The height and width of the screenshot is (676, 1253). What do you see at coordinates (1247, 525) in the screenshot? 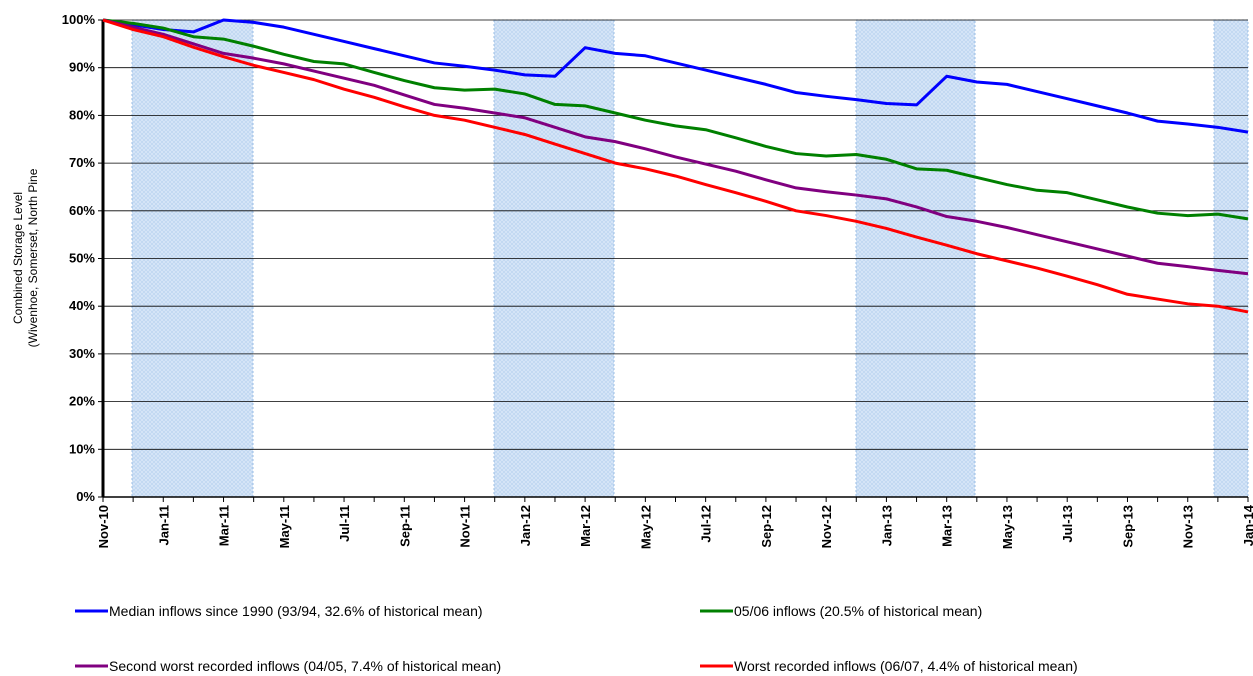
I see `x-tick-label: Jan-14` at bounding box center [1247, 525].